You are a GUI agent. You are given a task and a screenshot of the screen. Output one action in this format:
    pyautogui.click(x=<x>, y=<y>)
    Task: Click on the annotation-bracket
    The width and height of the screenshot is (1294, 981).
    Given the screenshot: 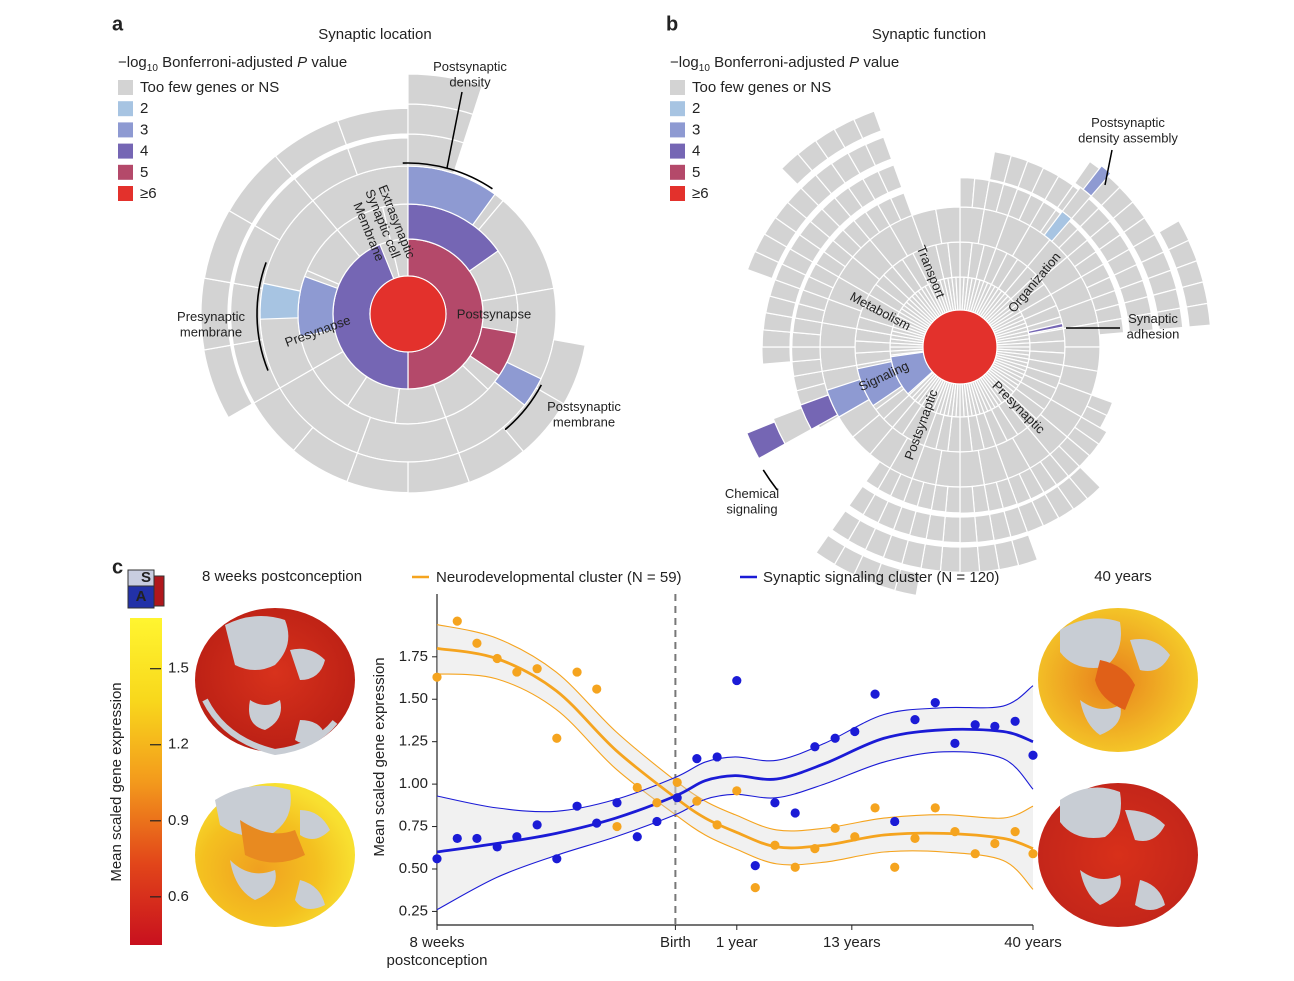 What is the action you would take?
    pyautogui.click(x=770, y=480)
    